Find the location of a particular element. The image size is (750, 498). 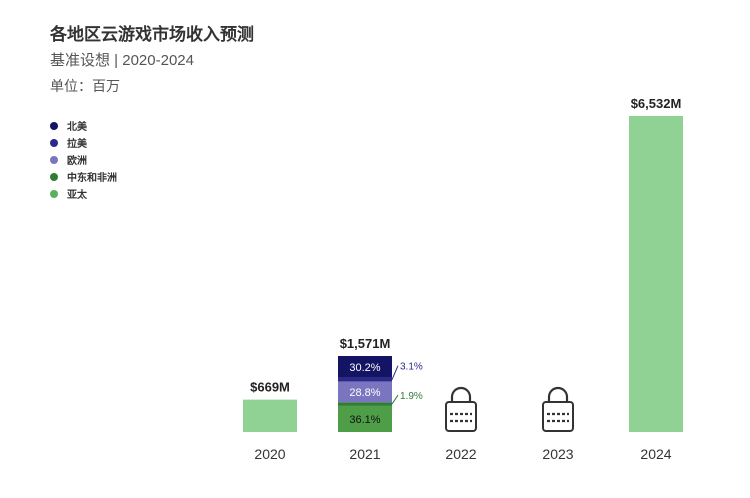

x-tick-label: 2023 is located at coordinates (557, 454).